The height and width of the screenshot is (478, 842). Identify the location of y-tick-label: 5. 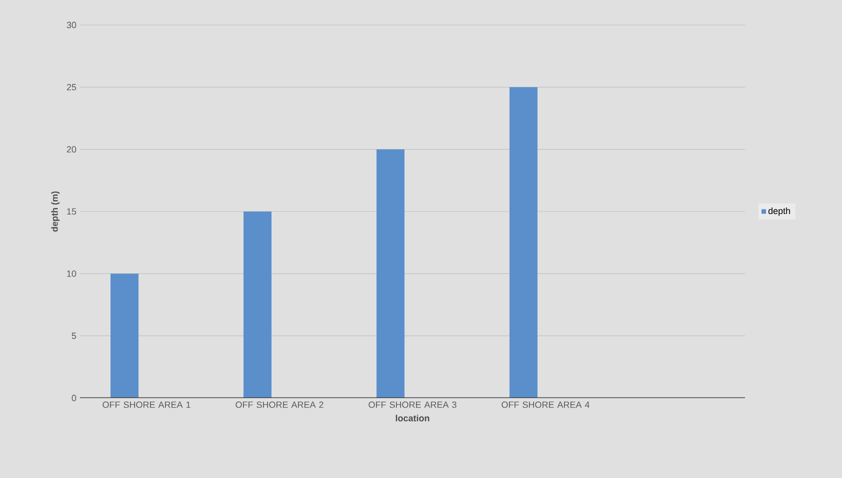
(74, 335).